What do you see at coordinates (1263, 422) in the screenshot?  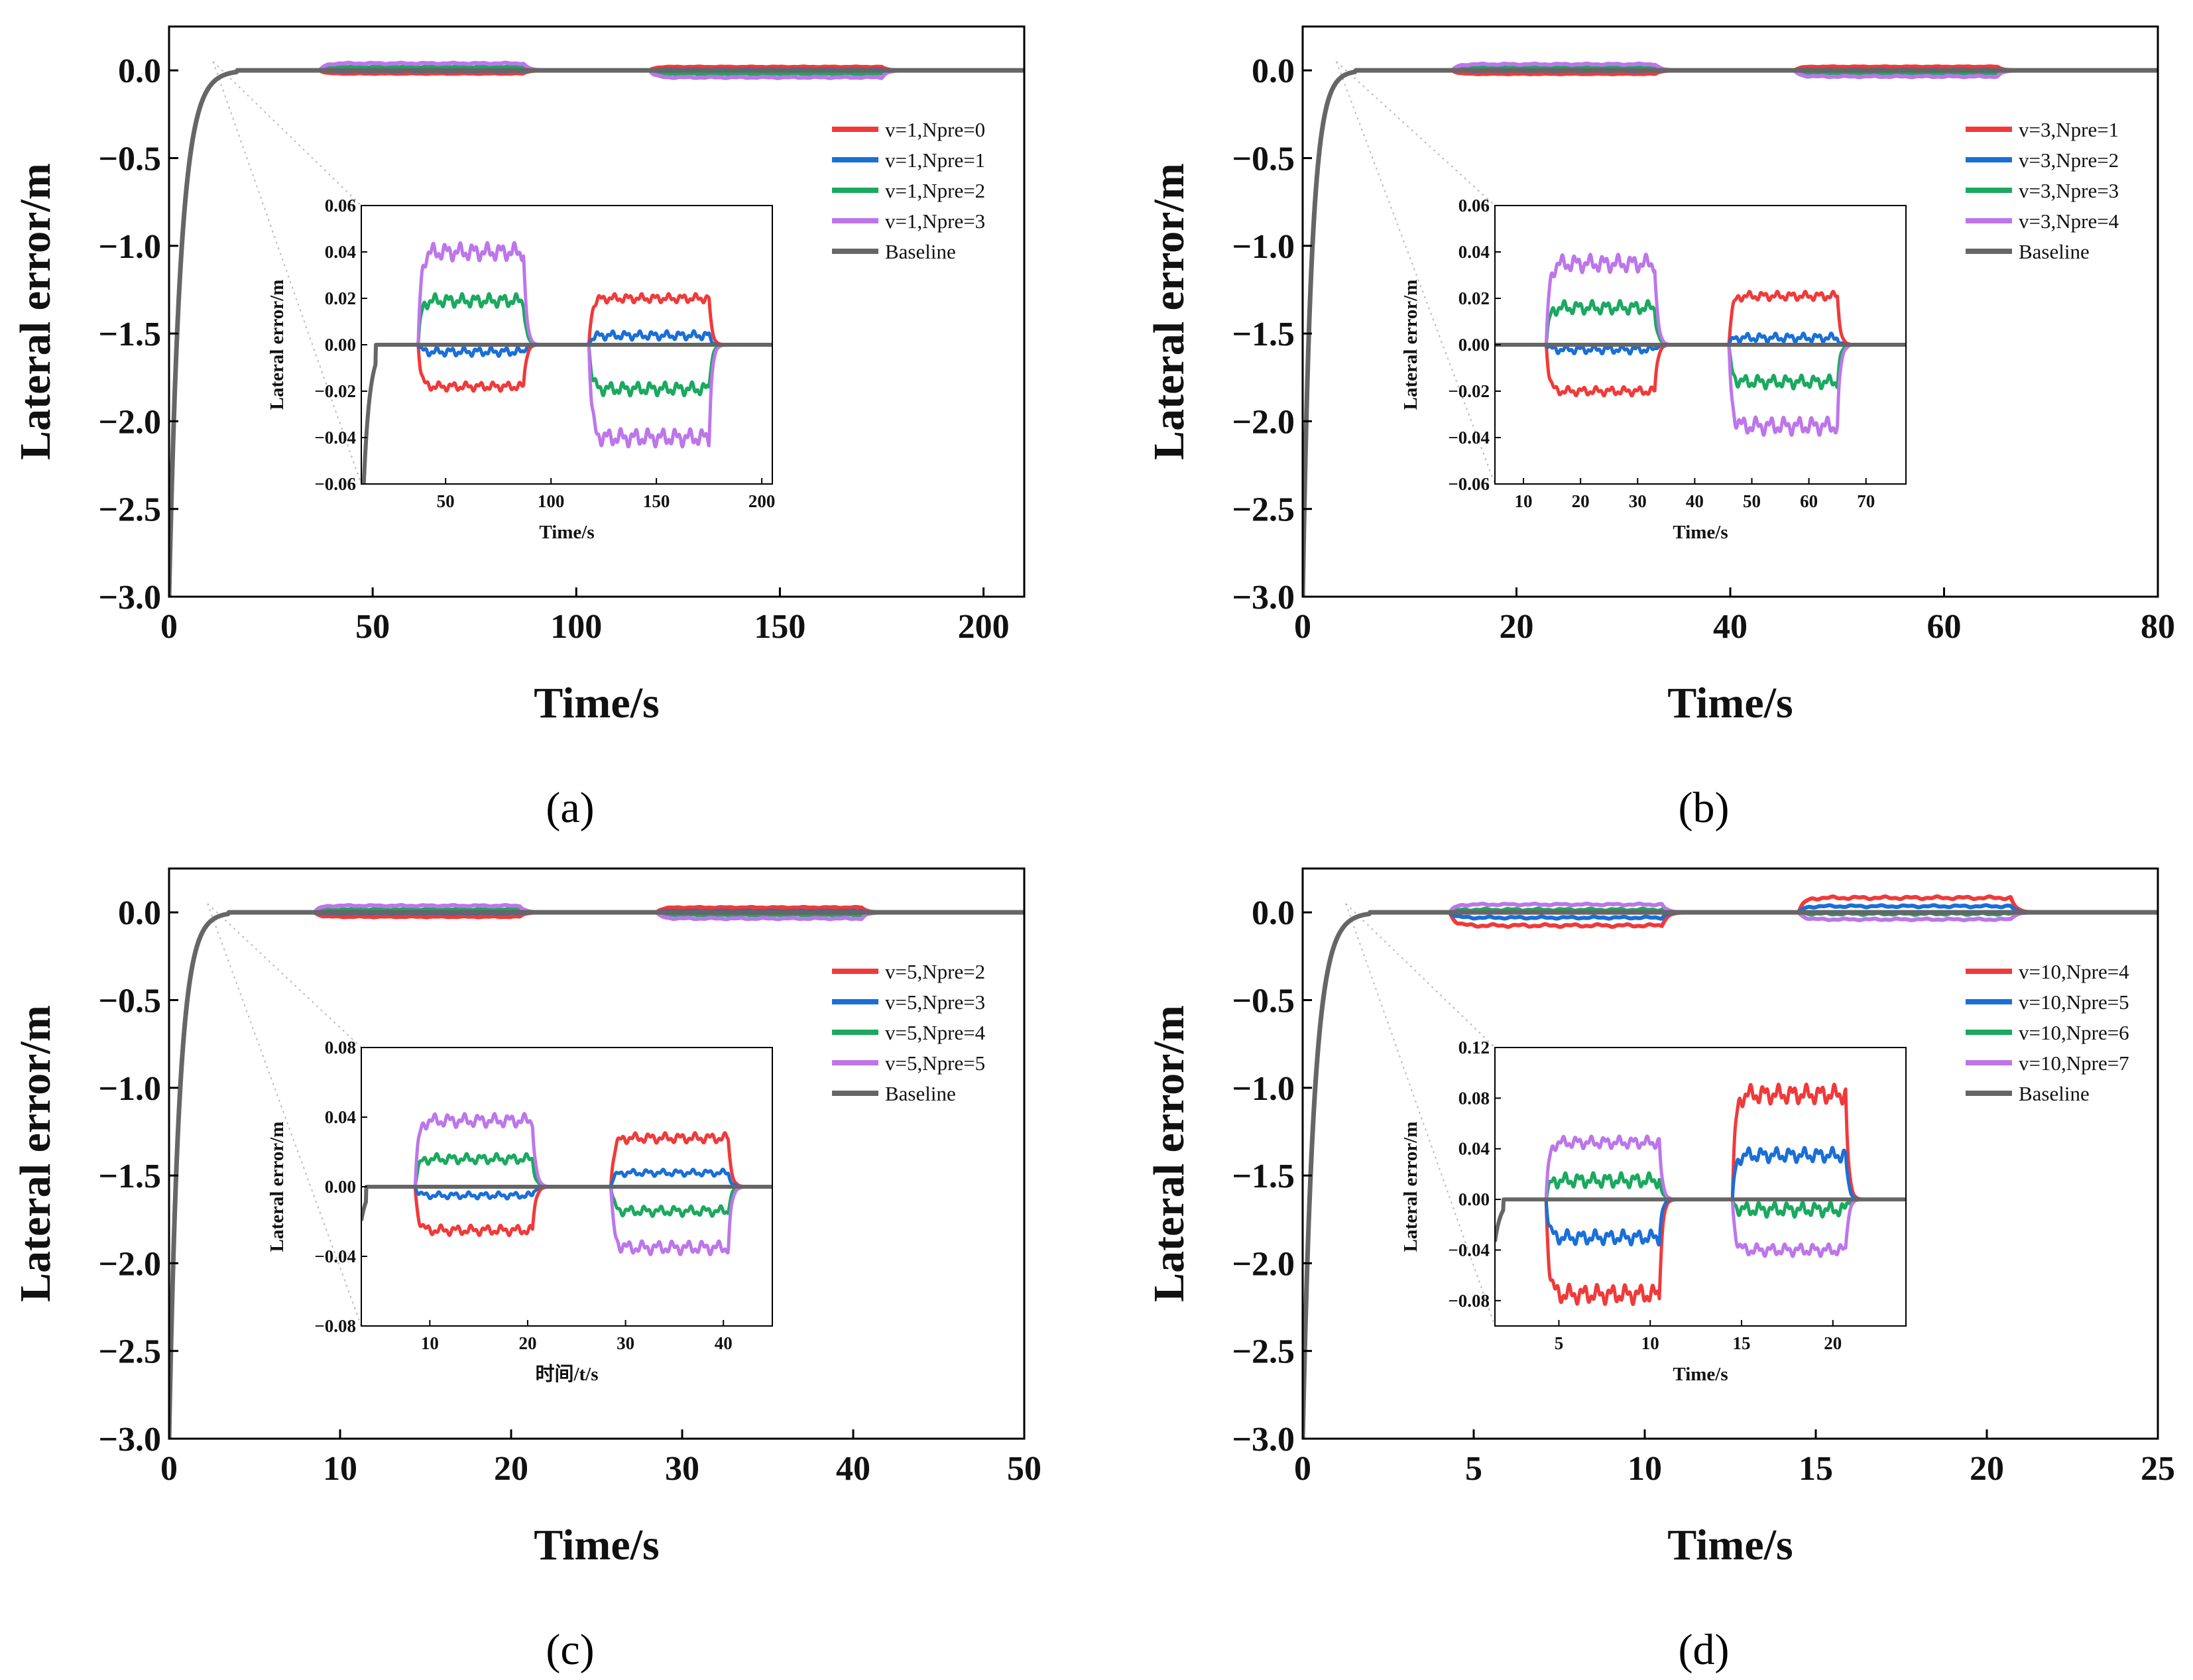 I see `y-tick-label: −2.0` at bounding box center [1263, 422].